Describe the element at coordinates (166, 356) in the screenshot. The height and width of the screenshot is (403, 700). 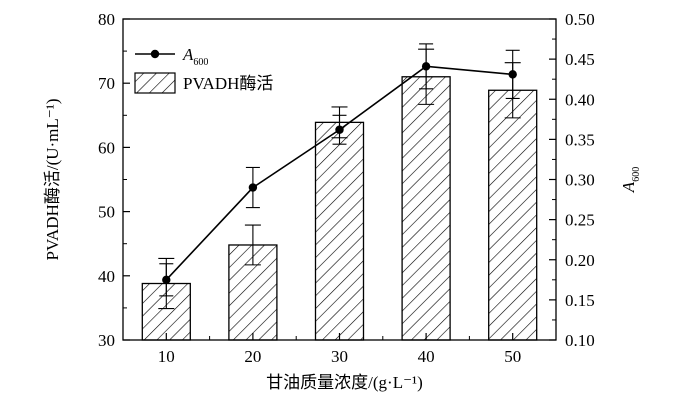
I see `x-tick-label: 10` at that location.